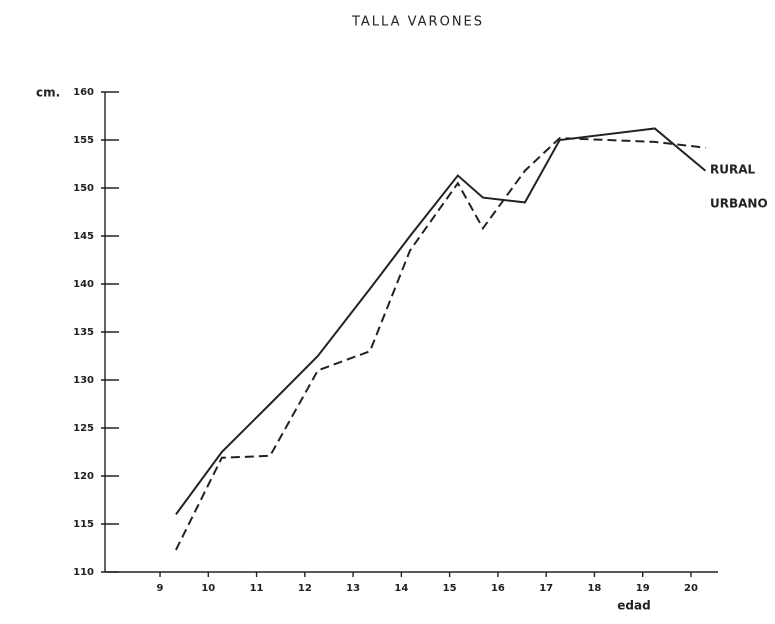  I want to click on series-label: RURAL, so click(733, 170).